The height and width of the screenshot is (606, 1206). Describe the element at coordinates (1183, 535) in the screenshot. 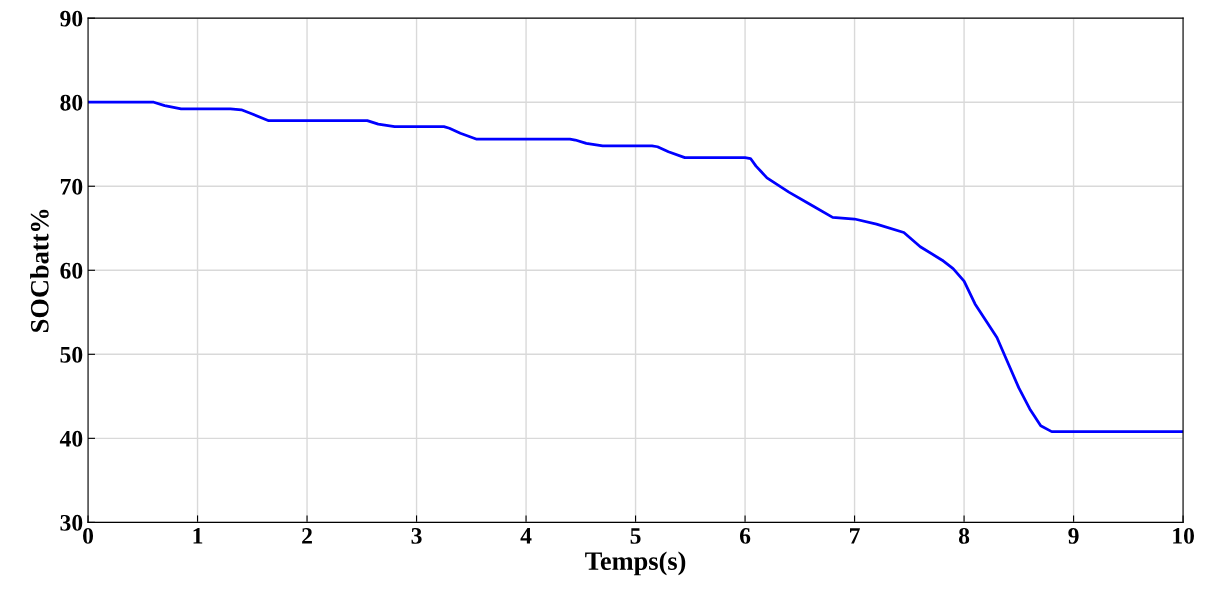

I see `x-tick-label: 10` at that location.